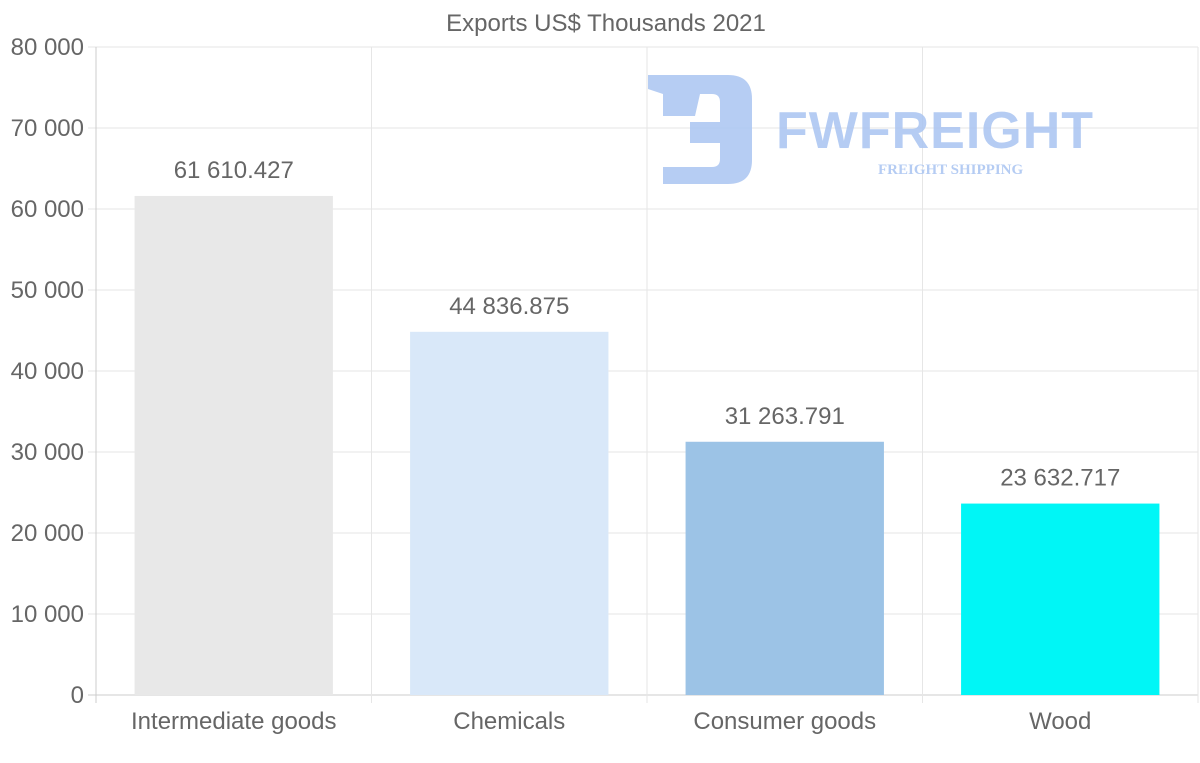 This screenshot has width=1200, height=763. What do you see at coordinates (509, 513) in the screenshot?
I see `bar-chemicals` at bounding box center [509, 513].